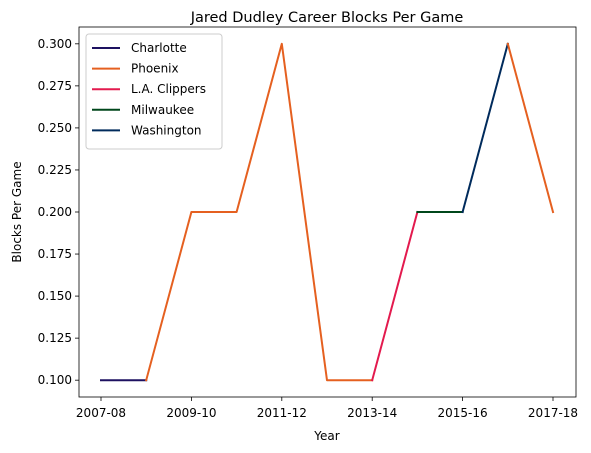  What do you see at coordinates (159, 48) in the screenshot?
I see `legend-label: Charlotte` at bounding box center [159, 48].